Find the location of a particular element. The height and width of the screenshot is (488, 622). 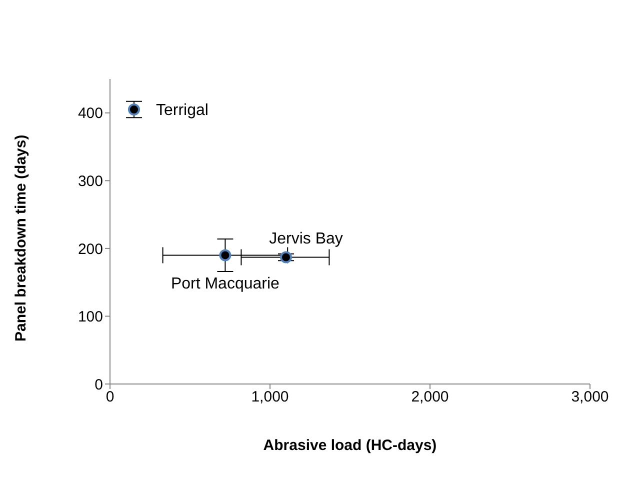

annotation: Port Macquarie is located at coordinates (225, 284).